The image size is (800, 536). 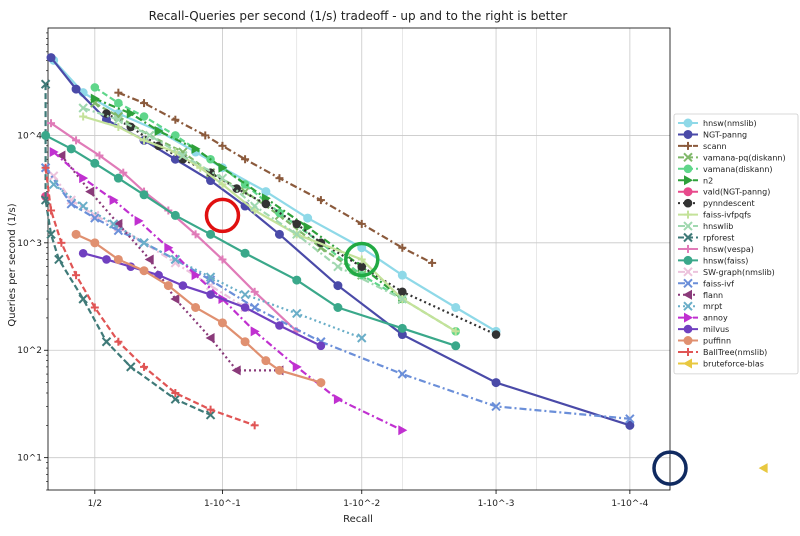 I want to click on legend-entry-mrpt: mrpt, so click(x=700, y=306).